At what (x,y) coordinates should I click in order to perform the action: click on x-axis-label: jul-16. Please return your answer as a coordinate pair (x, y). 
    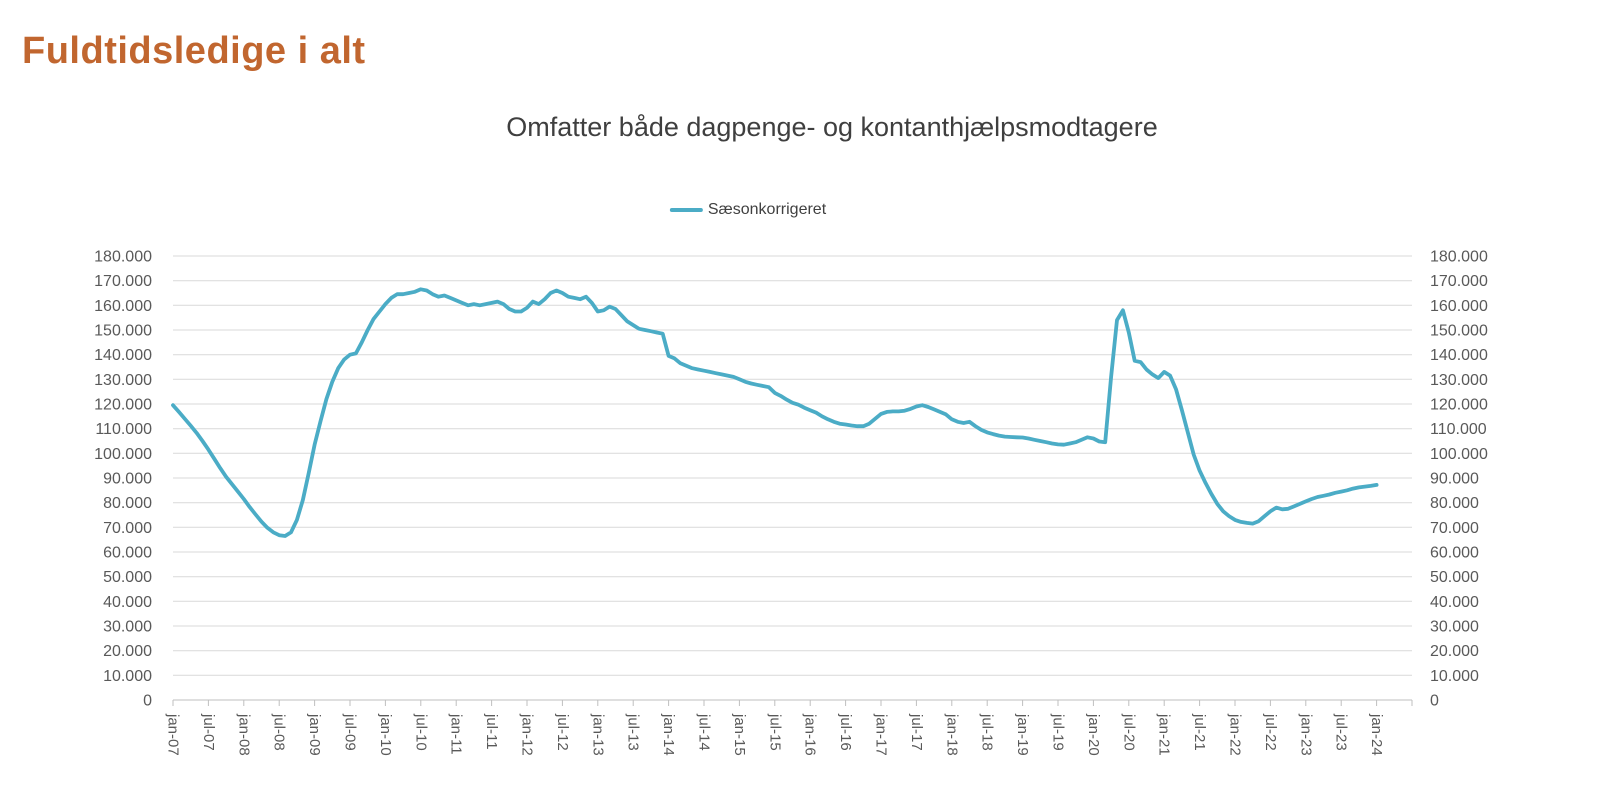
    Looking at the image, I should click on (845, 732).